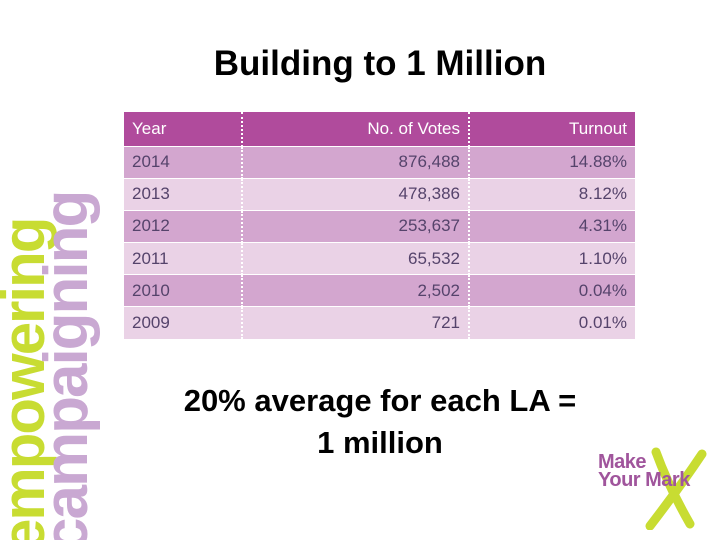  Describe the element at coordinates (355, 162) in the screenshot. I see `cell-votes: 876,488` at that location.